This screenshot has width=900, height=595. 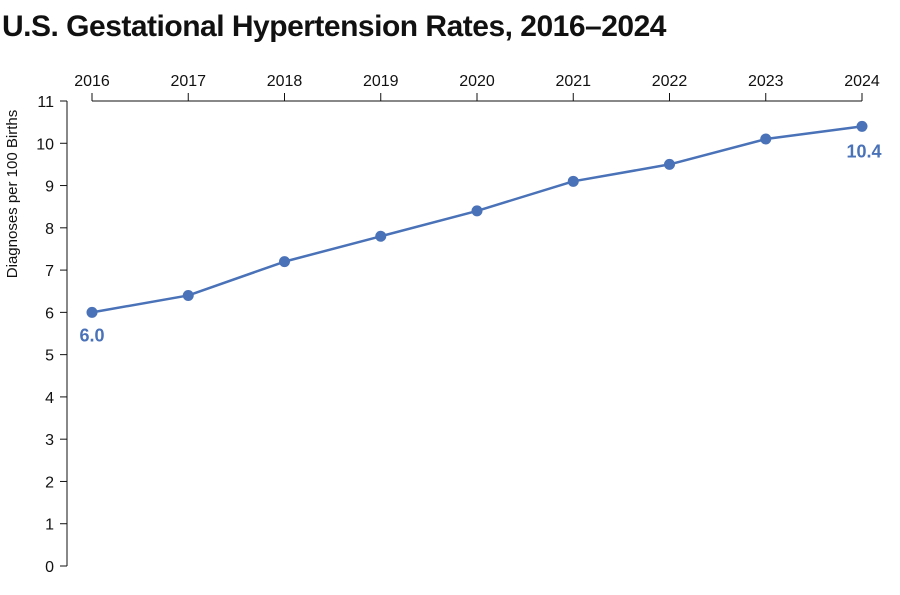 What do you see at coordinates (49, 440) in the screenshot?
I see `y-tick-label: 3` at bounding box center [49, 440].